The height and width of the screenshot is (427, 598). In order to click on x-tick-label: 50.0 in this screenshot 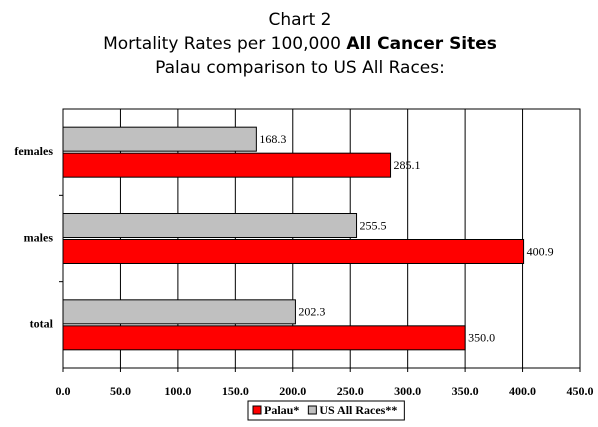, I will do `click(120, 391)`.